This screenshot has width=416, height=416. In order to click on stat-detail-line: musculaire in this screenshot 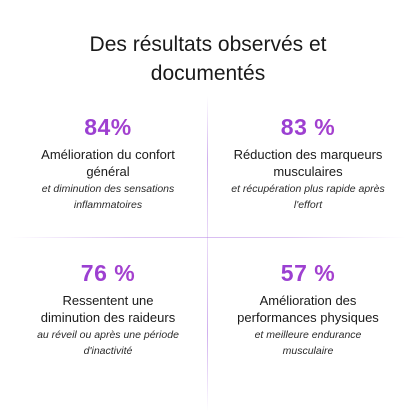, I will do `click(308, 351)`.